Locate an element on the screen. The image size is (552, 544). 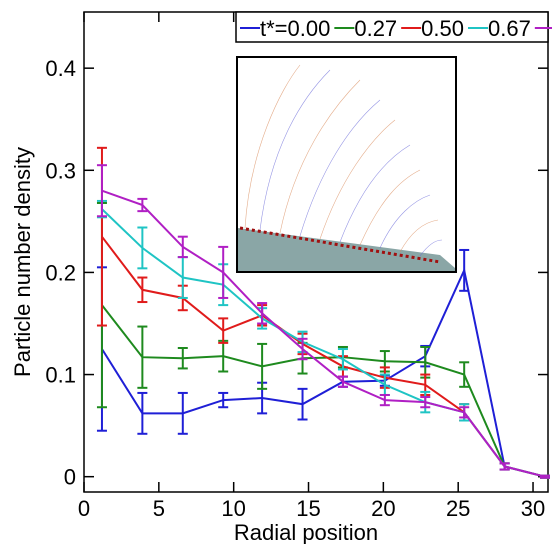
legend: t*=0.000.270.500.671.00 is located at coordinates (393, 27).